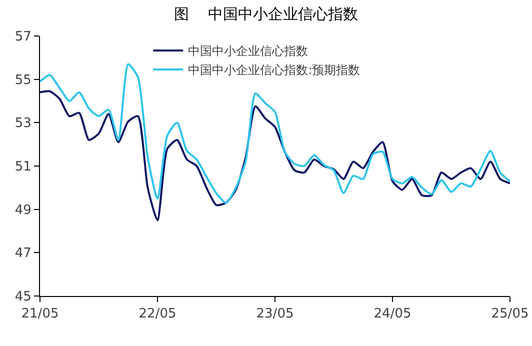  Describe the element at coordinates (23, 37) in the screenshot. I see `y-tick-label: 57` at that location.